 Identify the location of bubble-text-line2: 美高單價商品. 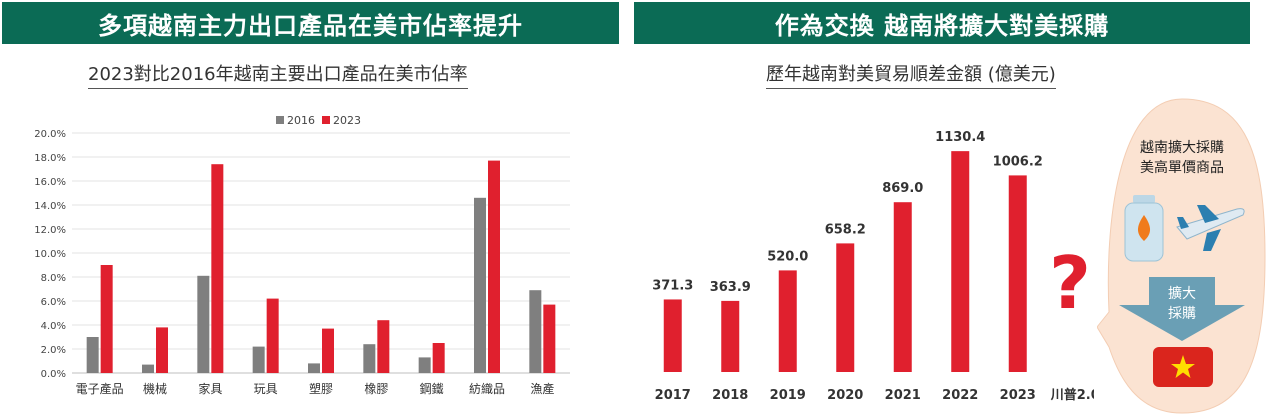
(1182, 168).